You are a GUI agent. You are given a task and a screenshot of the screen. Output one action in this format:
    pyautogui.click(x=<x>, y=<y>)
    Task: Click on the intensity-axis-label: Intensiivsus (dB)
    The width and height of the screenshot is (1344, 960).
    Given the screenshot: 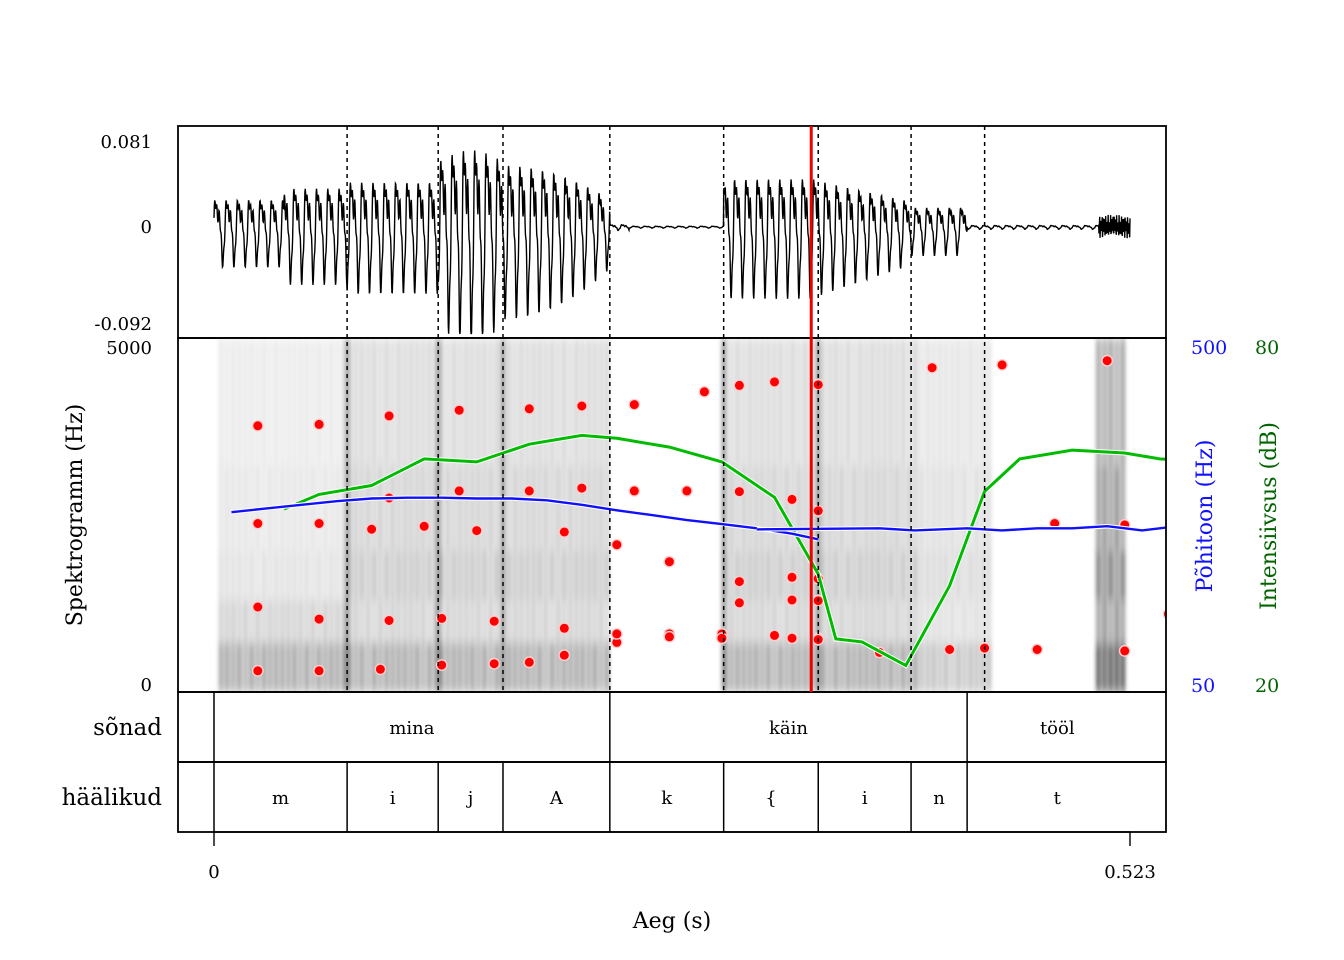 What is the action you would take?
    pyautogui.click(x=1269, y=516)
    